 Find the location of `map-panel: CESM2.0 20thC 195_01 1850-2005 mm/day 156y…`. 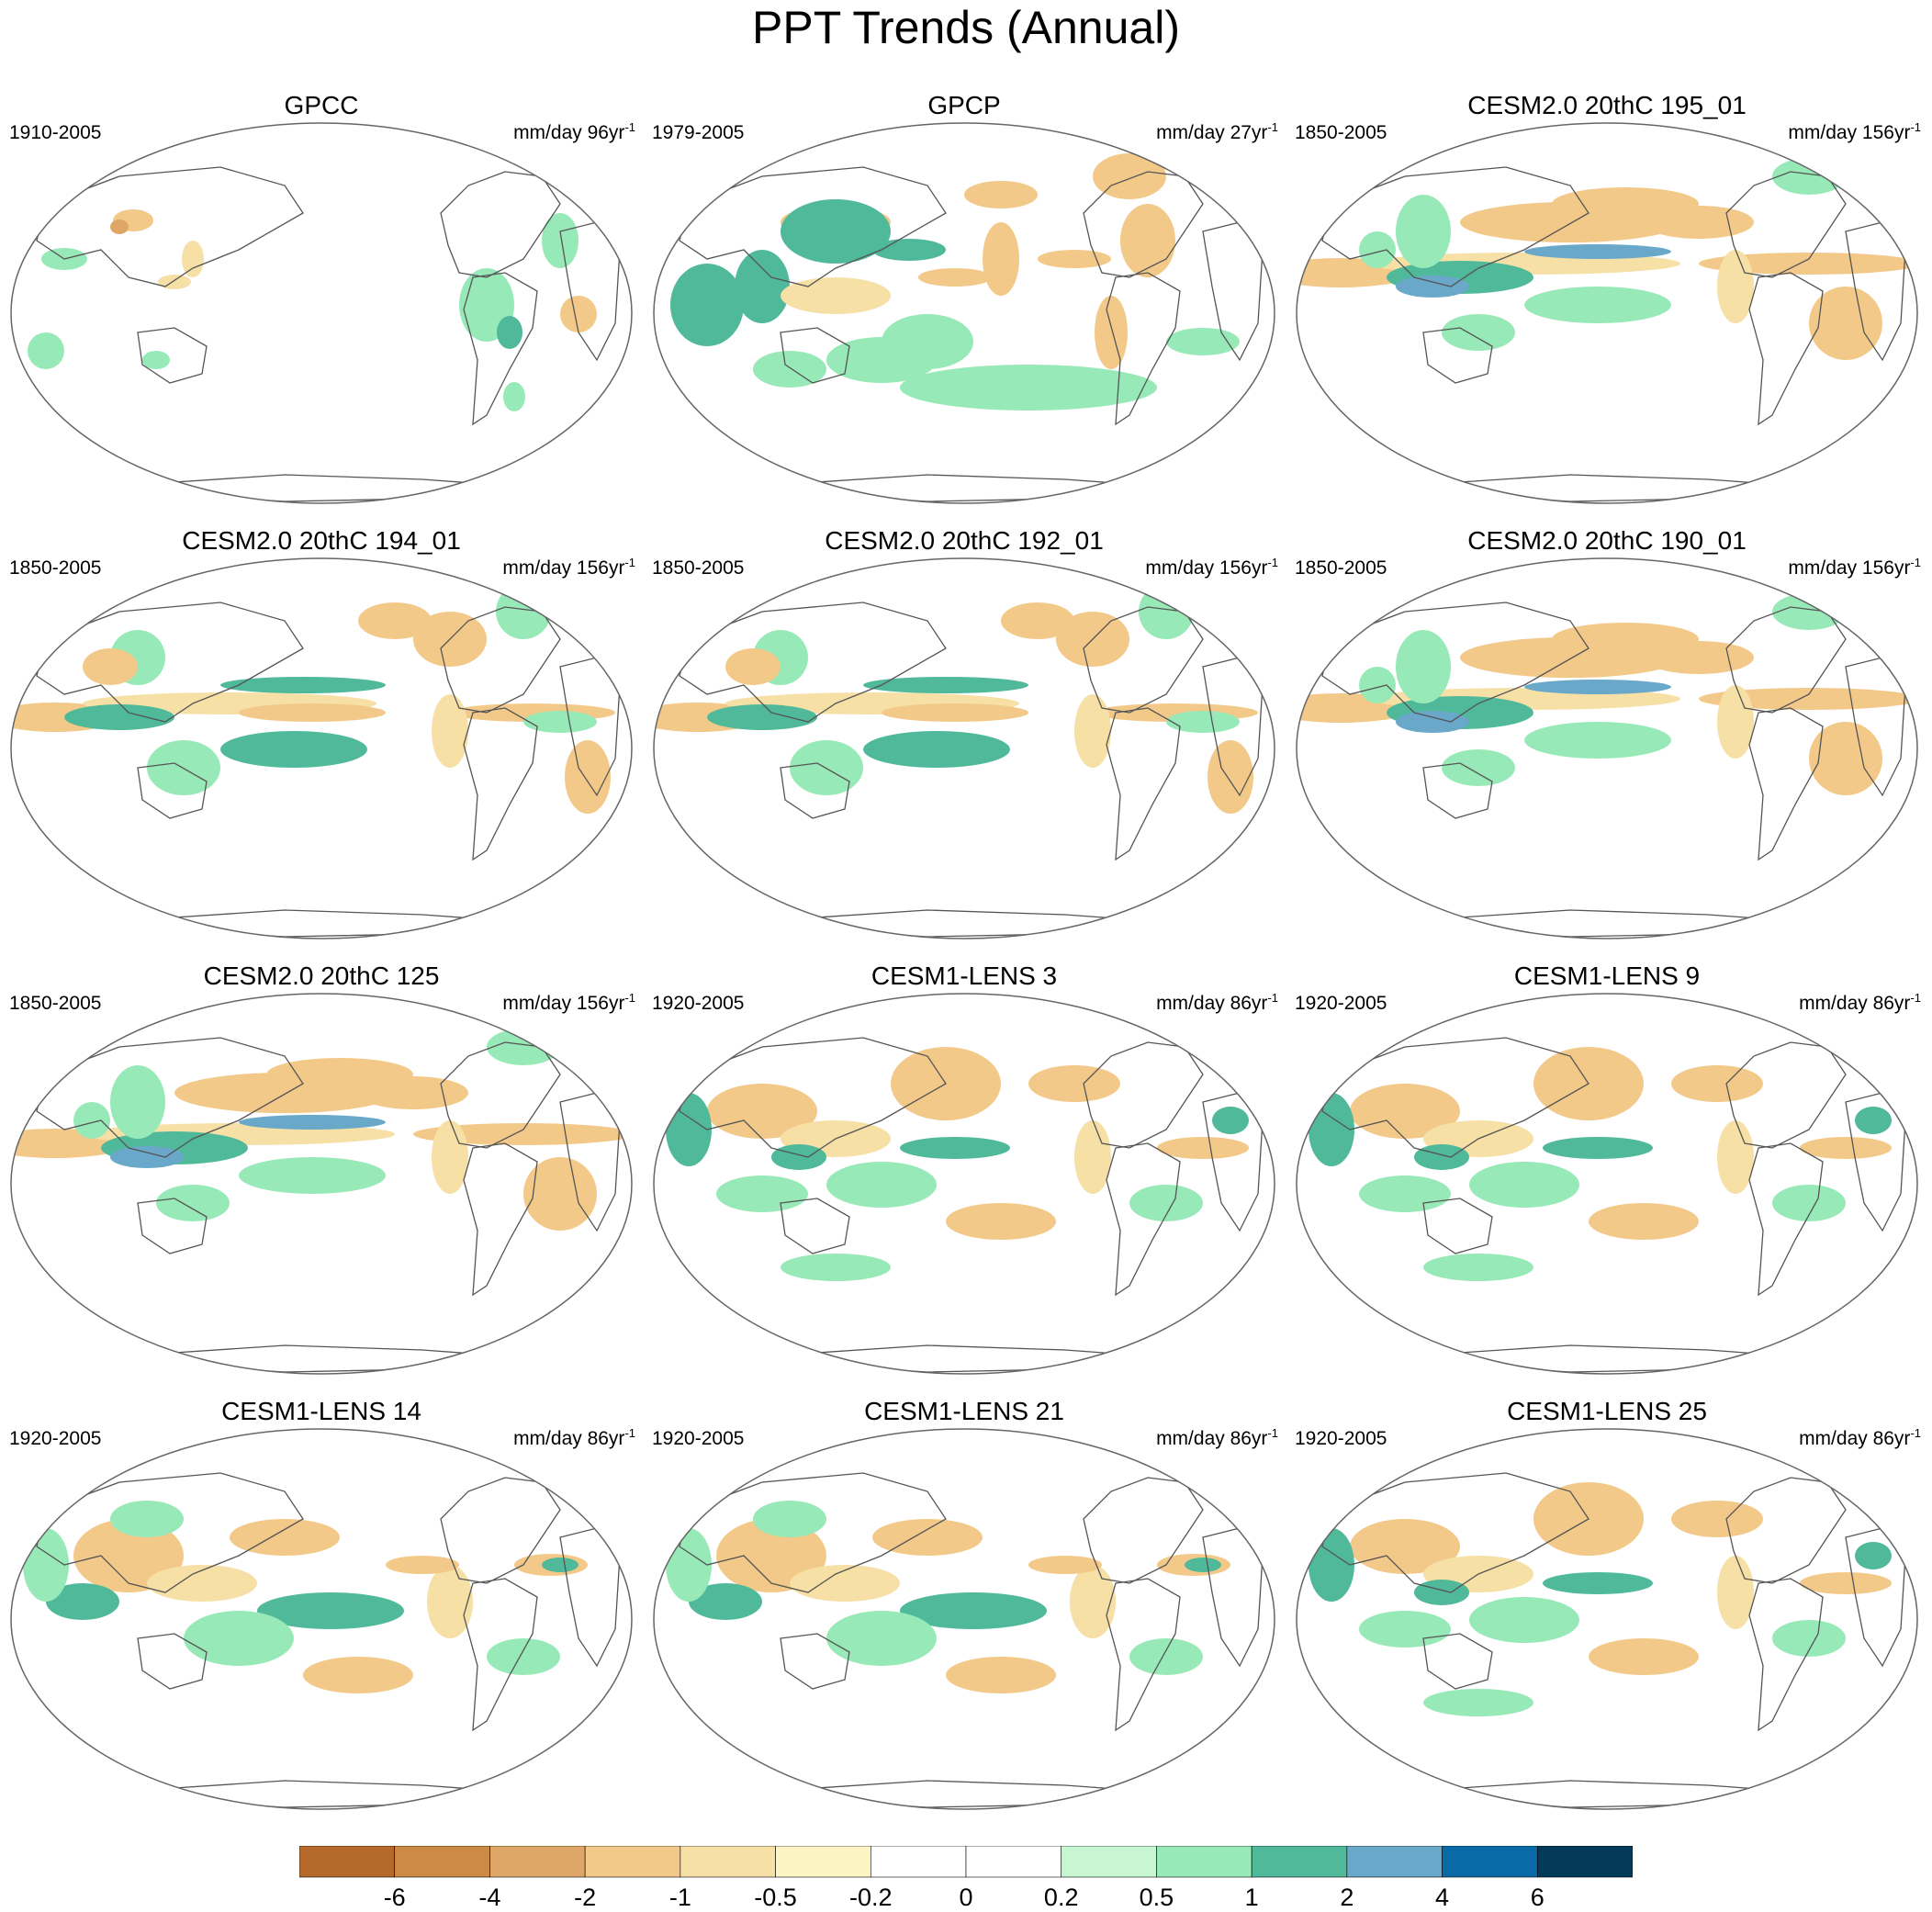

map-panel: CESM2.0 20thC 195_01 1850-2005 mm/day 156y… is located at coordinates (1607, 253).